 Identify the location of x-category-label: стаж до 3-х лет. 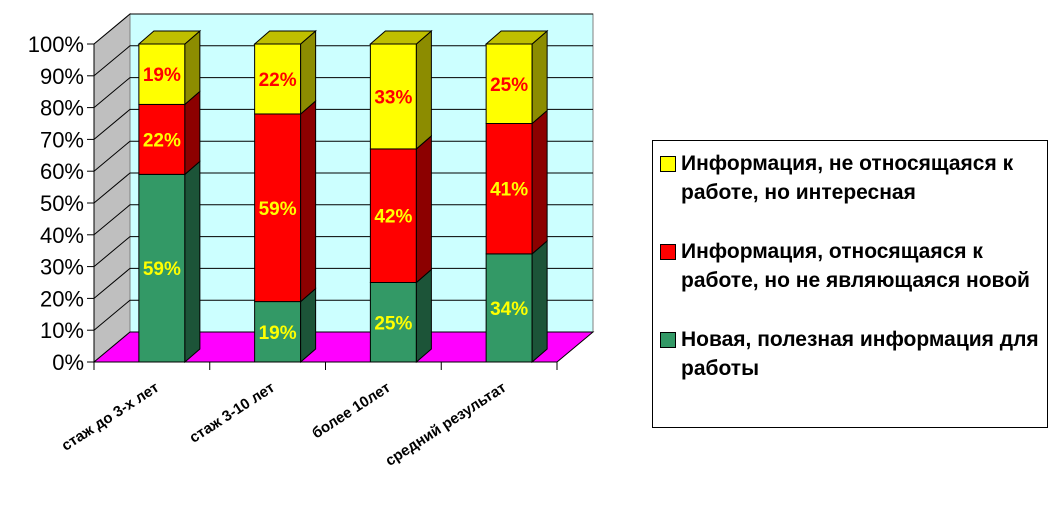
(110, 416).